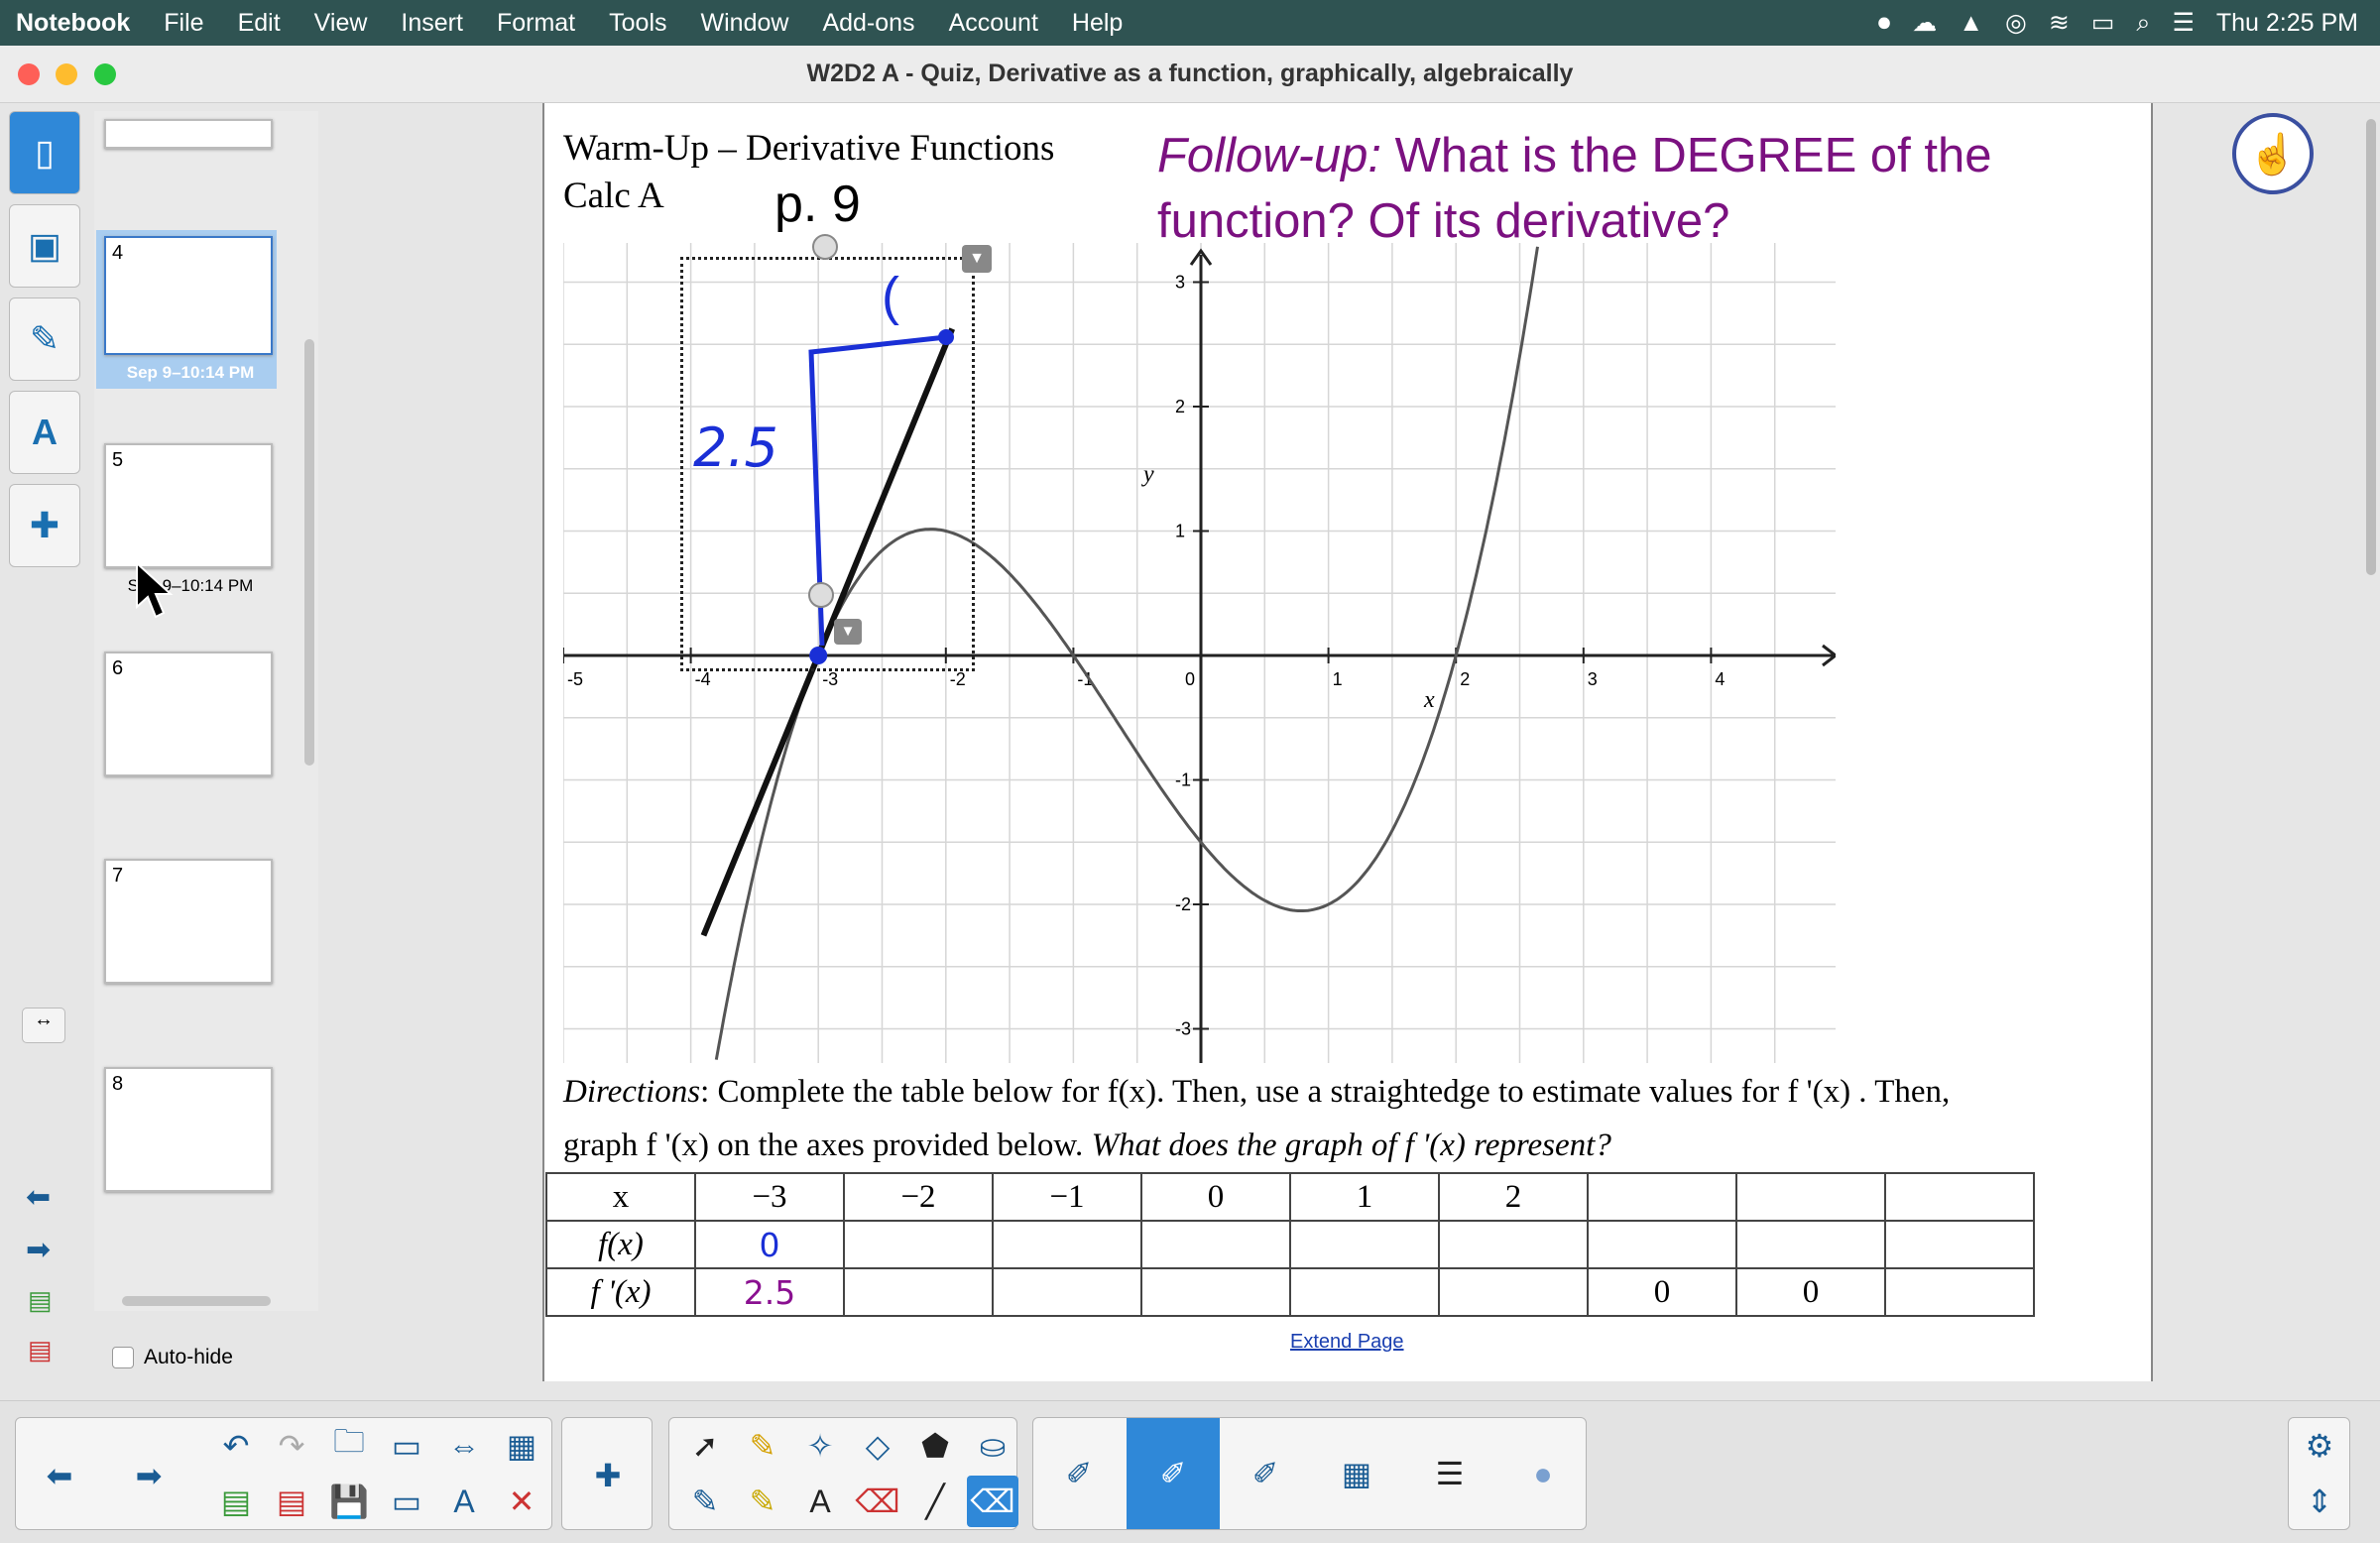 The width and height of the screenshot is (2380, 1543). What do you see at coordinates (259, 22) in the screenshot?
I see `menu-edit: Edit` at bounding box center [259, 22].